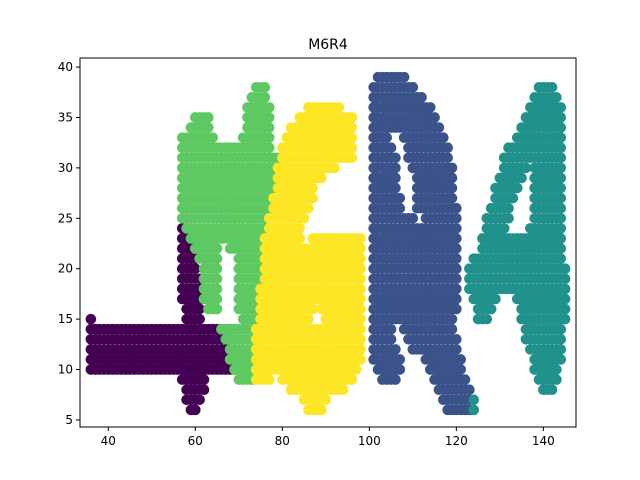  I want to click on y-tick-label: 10, so click(65, 370).